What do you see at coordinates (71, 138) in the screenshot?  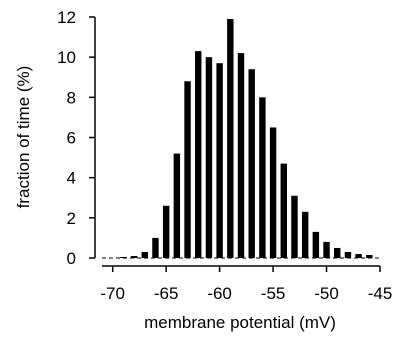 I see `y-tick-label: 6` at bounding box center [71, 138].